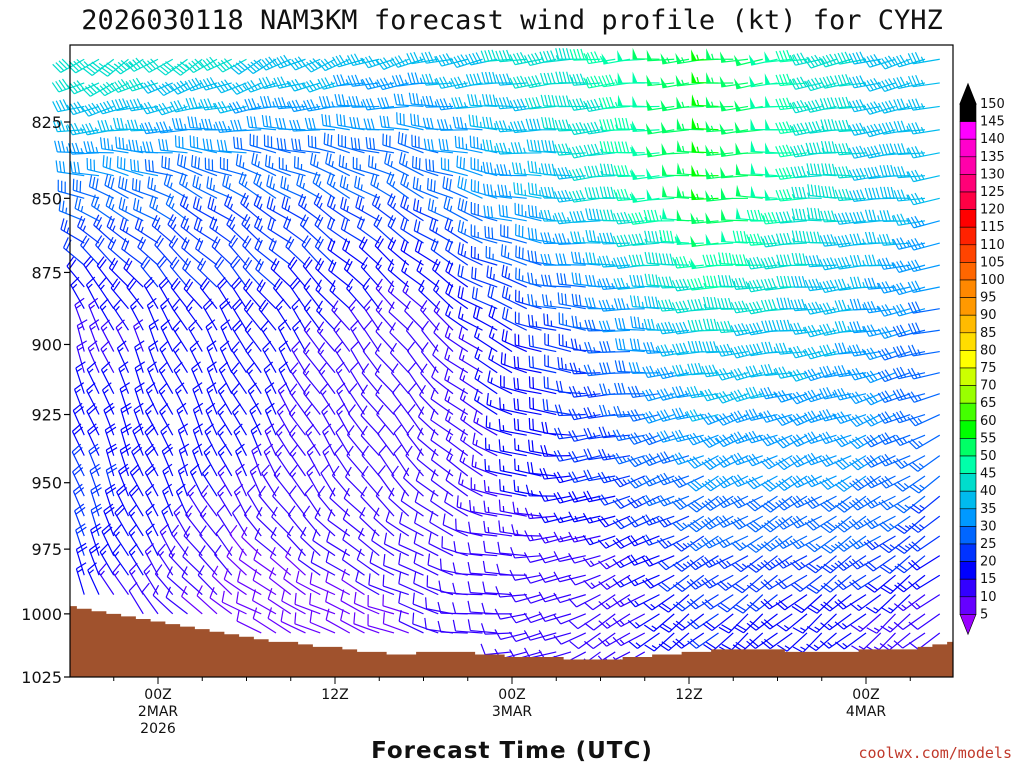 The height and width of the screenshot is (768, 1024). I want to click on colorbar-label: 90, so click(988, 315).